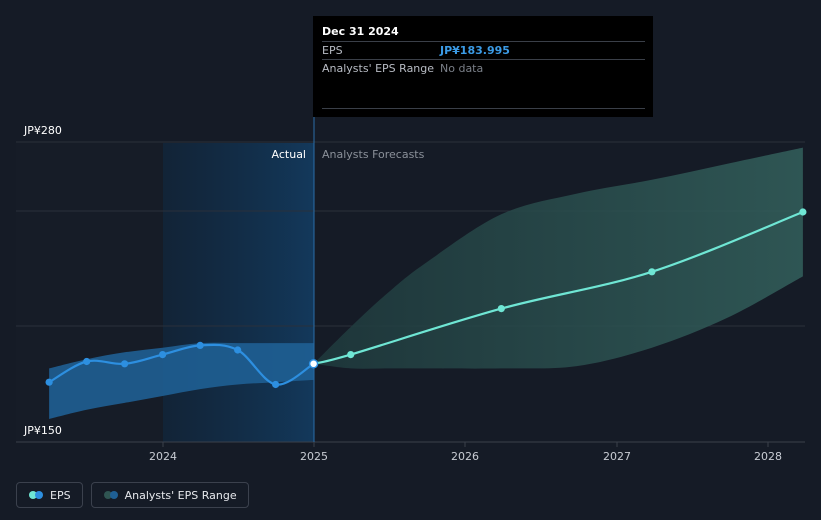 The height and width of the screenshot is (520, 821). Describe the element at coordinates (289, 154) in the screenshot. I see `region-label-actual: Actual` at that location.